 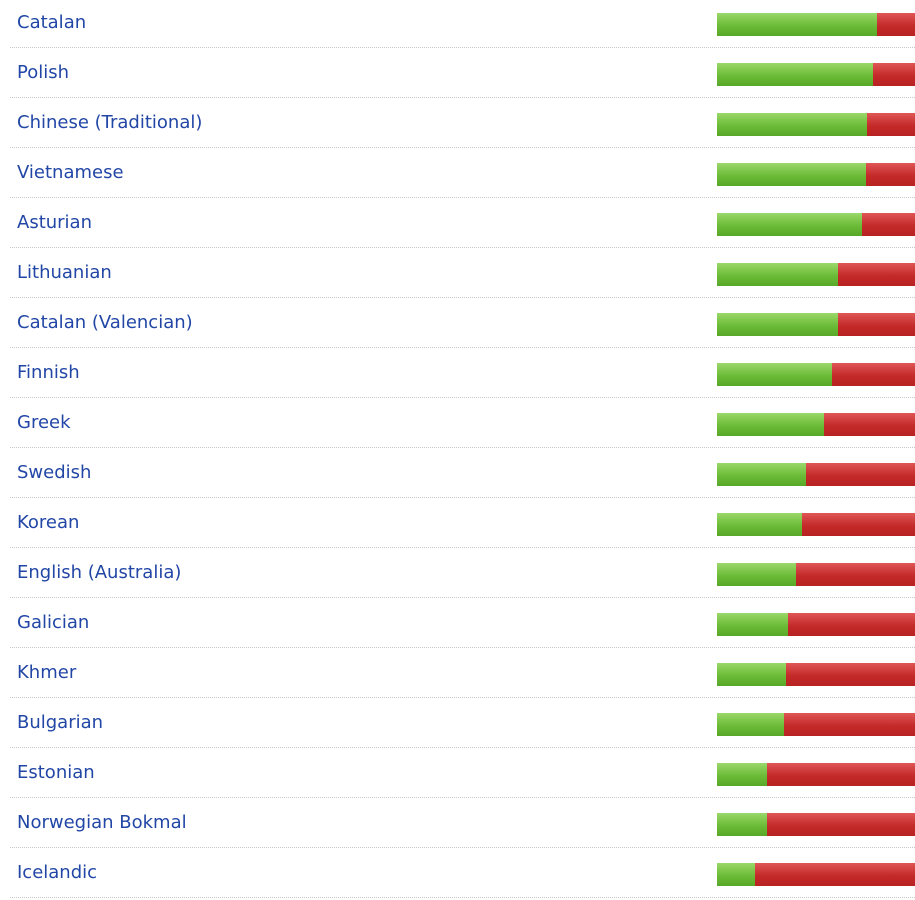 What do you see at coordinates (457, 625) in the screenshot?
I see `language-row: Galician` at bounding box center [457, 625].